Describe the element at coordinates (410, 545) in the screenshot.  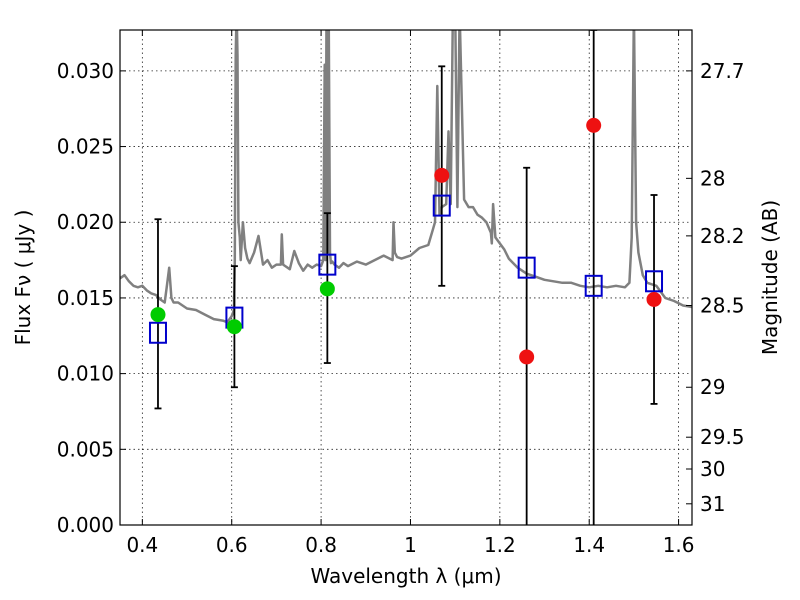
I see `x-tick-label: 1` at that location.